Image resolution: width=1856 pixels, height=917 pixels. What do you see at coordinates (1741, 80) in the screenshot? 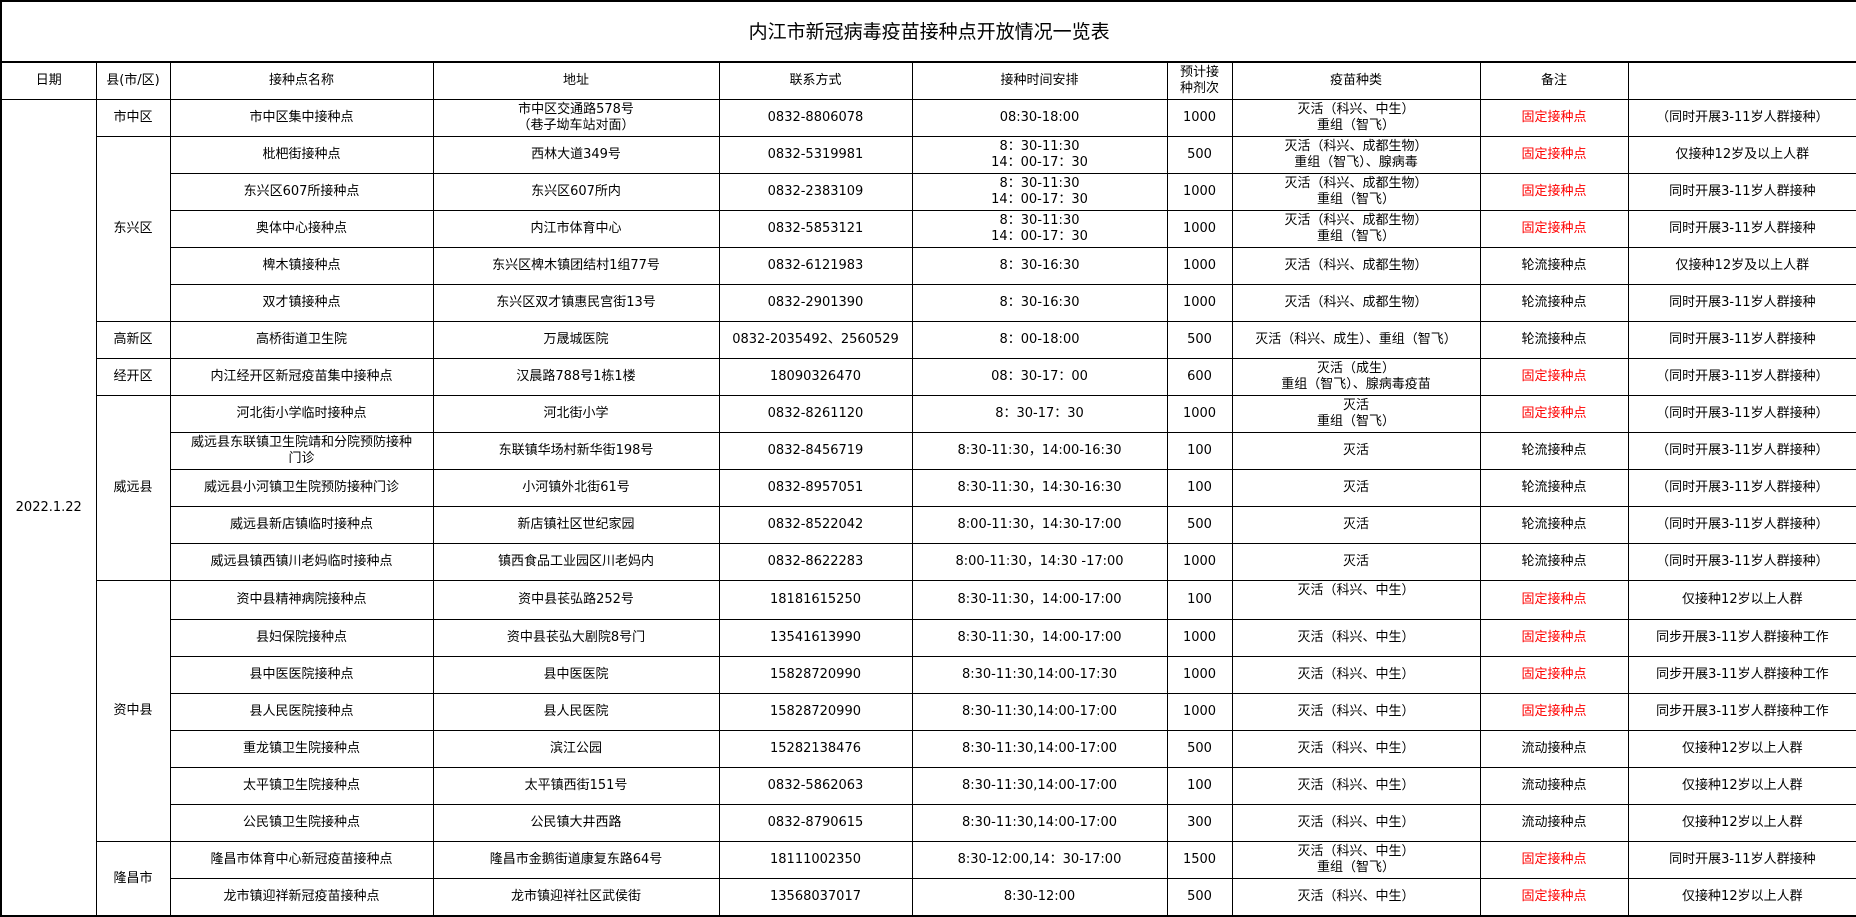
I see `header-note` at bounding box center [1741, 80].